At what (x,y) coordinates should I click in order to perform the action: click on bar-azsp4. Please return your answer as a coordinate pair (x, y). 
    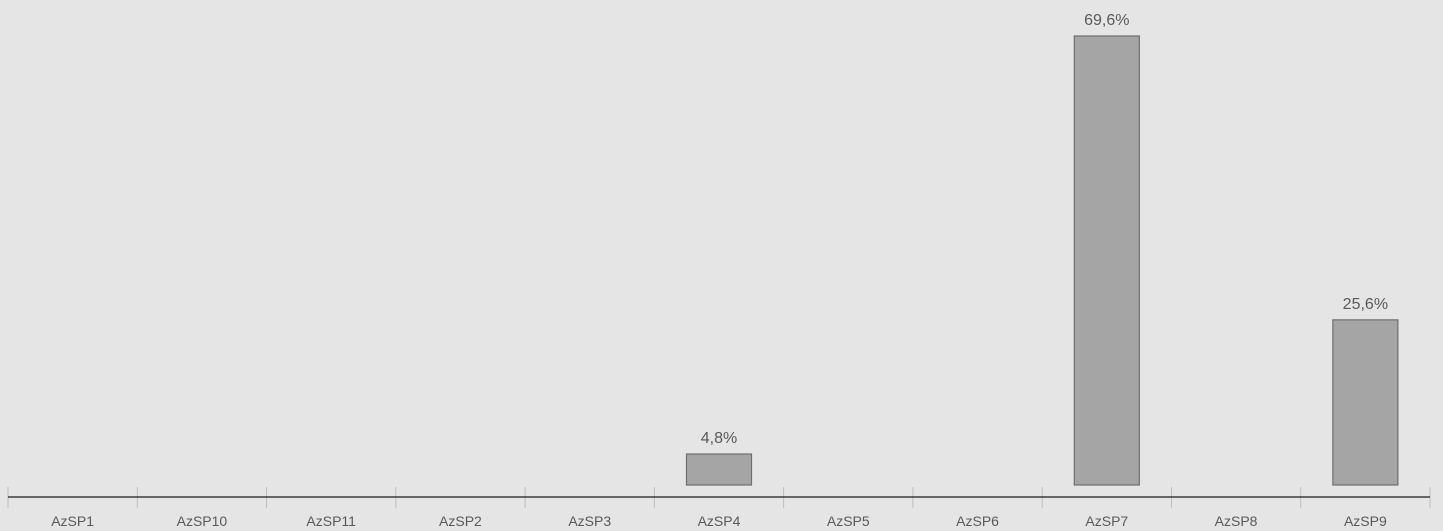
    Looking at the image, I should click on (719, 469).